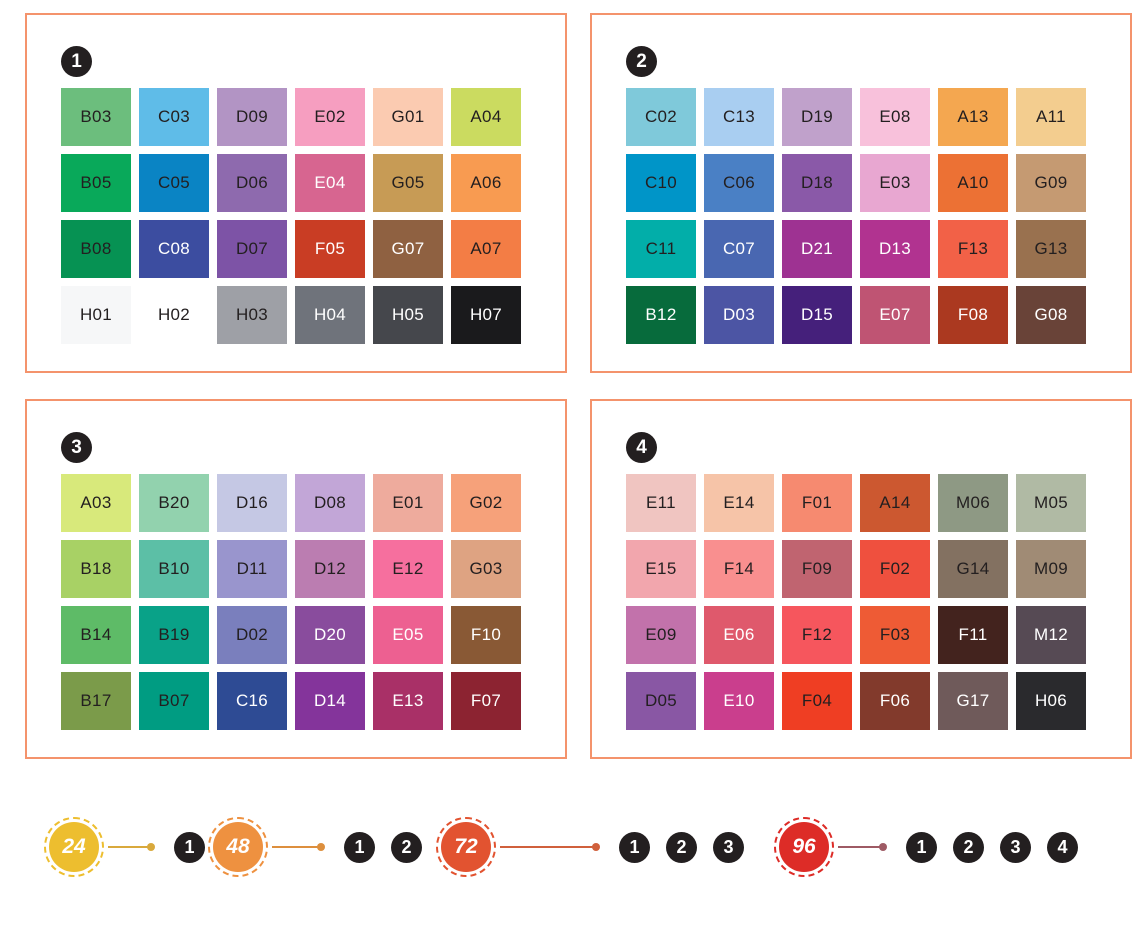 The width and height of the screenshot is (1146, 925). What do you see at coordinates (96, 249) in the screenshot?
I see `color-swatch-B08: B08` at bounding box center [96, 249].